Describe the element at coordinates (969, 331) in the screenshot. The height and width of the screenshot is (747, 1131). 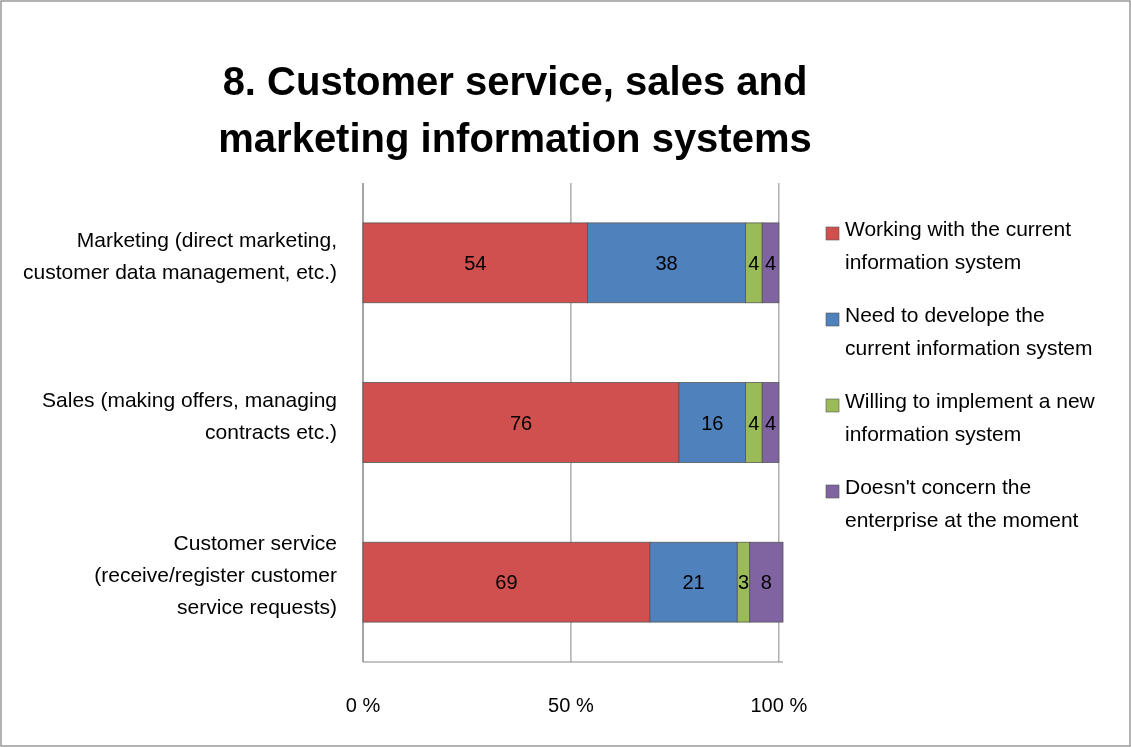
I see `legend-label: Need to develope the current information system` at that location.